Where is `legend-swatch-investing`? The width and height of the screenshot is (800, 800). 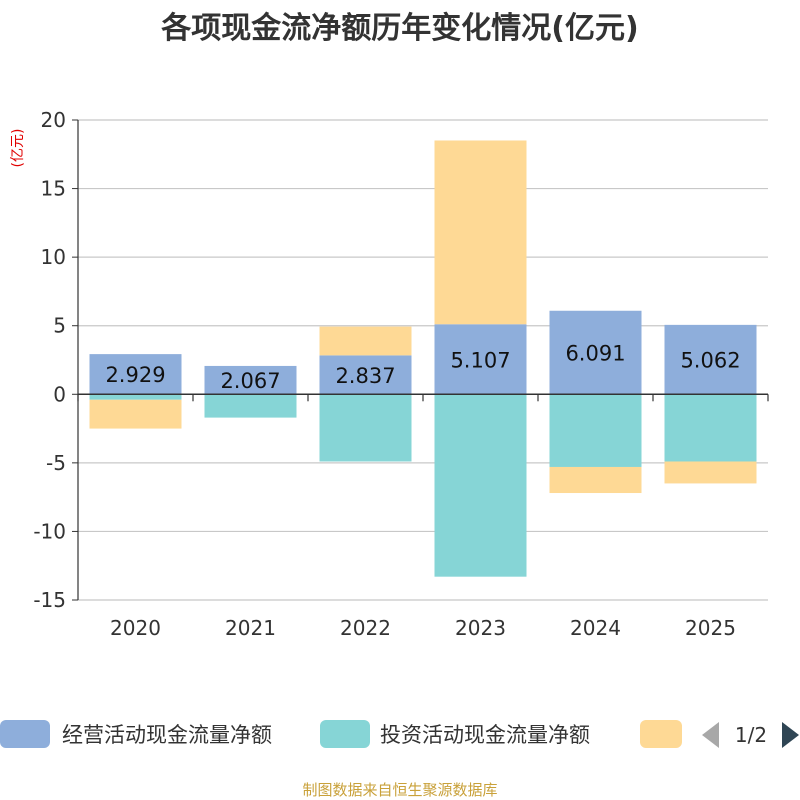 legend-swatch-investing is located at coordinates (345, 734).